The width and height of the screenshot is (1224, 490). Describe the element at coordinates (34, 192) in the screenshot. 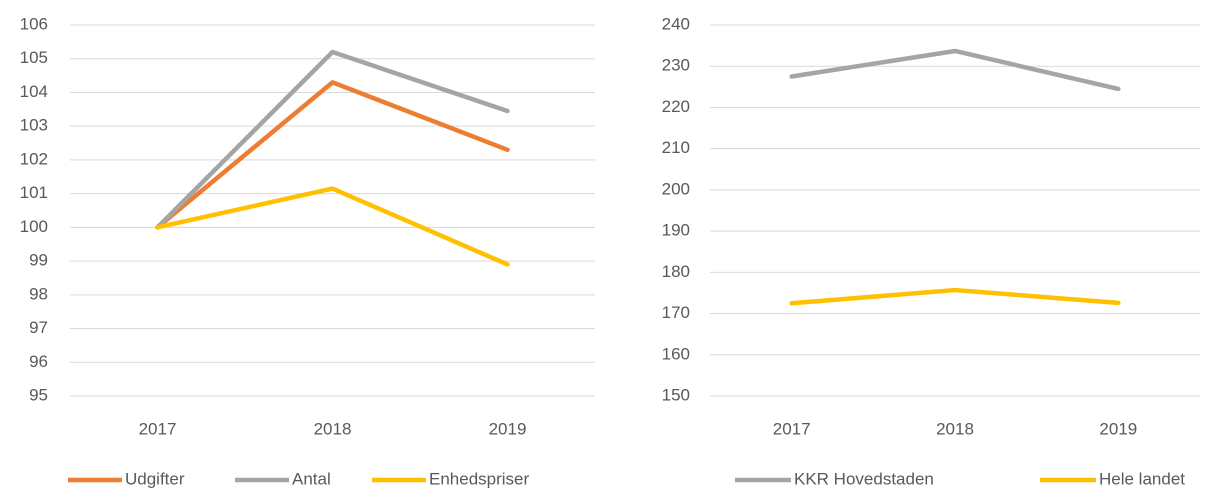

I see `y-tick-label: 101` at that location.